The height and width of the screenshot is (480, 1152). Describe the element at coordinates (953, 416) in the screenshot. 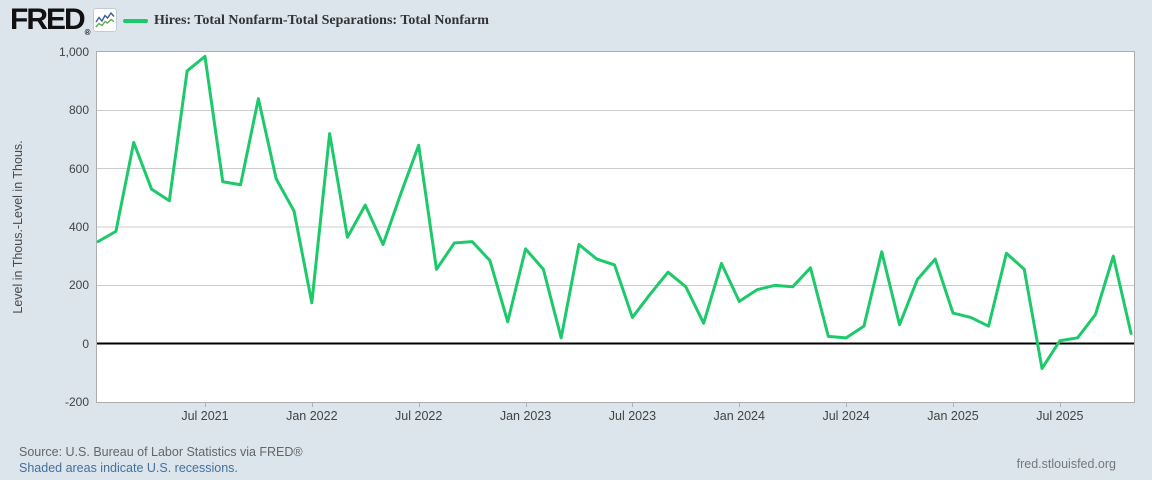

I see `x-tick-label: Jan 2025` at that location.